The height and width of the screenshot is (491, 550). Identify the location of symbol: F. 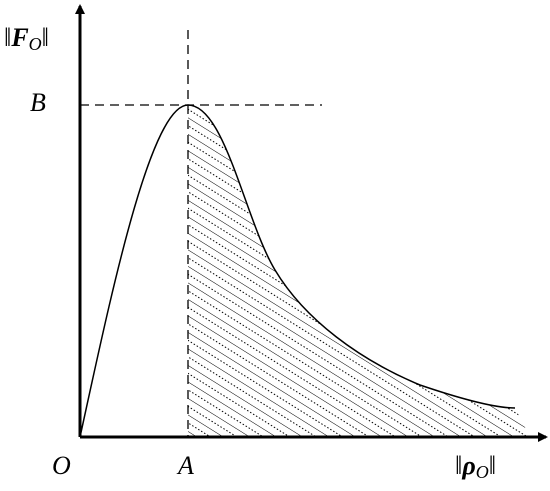
(19, 37).